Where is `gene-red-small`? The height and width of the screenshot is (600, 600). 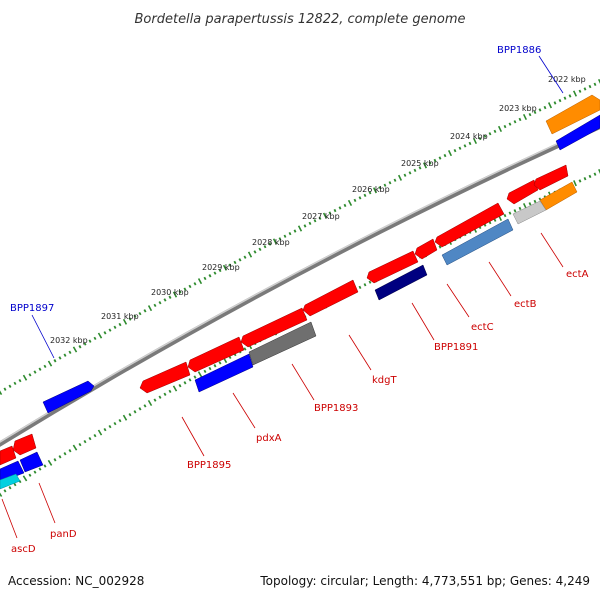
gene-red-small is located at coordinates (426, 249).